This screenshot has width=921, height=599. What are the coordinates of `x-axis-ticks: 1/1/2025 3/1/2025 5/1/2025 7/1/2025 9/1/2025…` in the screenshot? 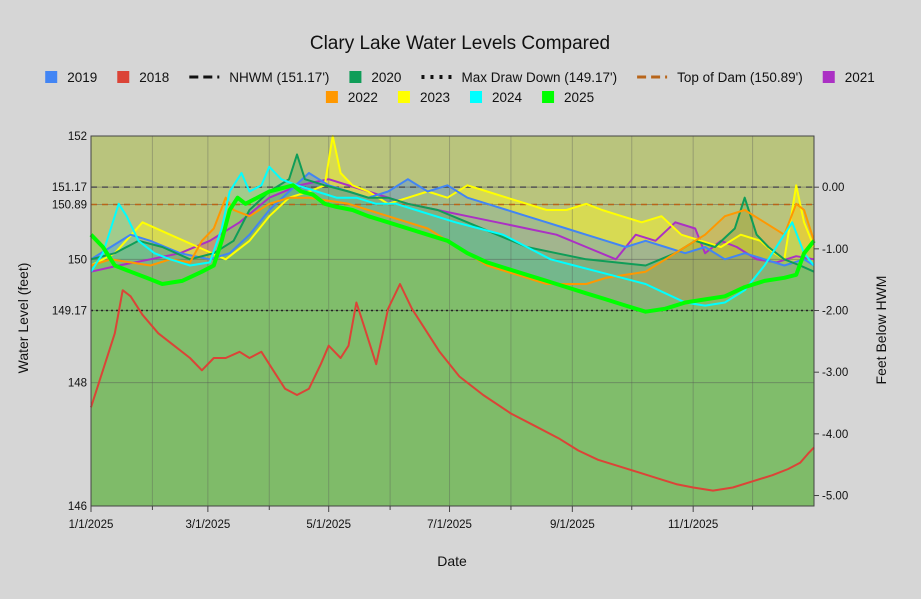 It's located at (411, 518).